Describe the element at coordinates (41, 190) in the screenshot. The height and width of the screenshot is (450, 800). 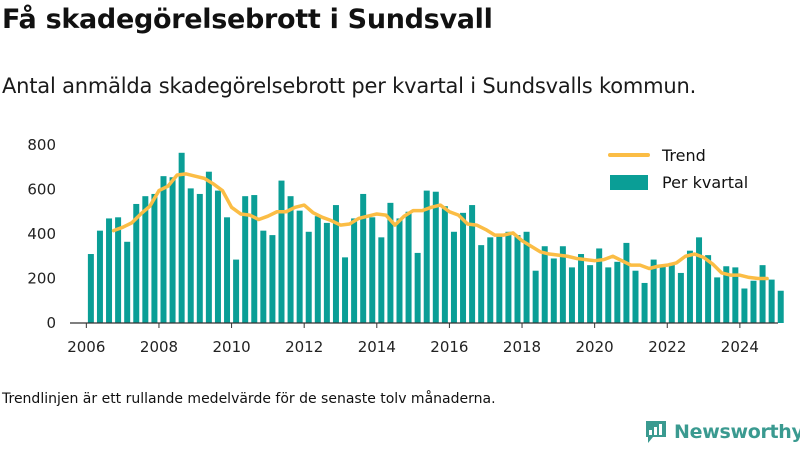
I see `y-tick-label: 600` at that location.